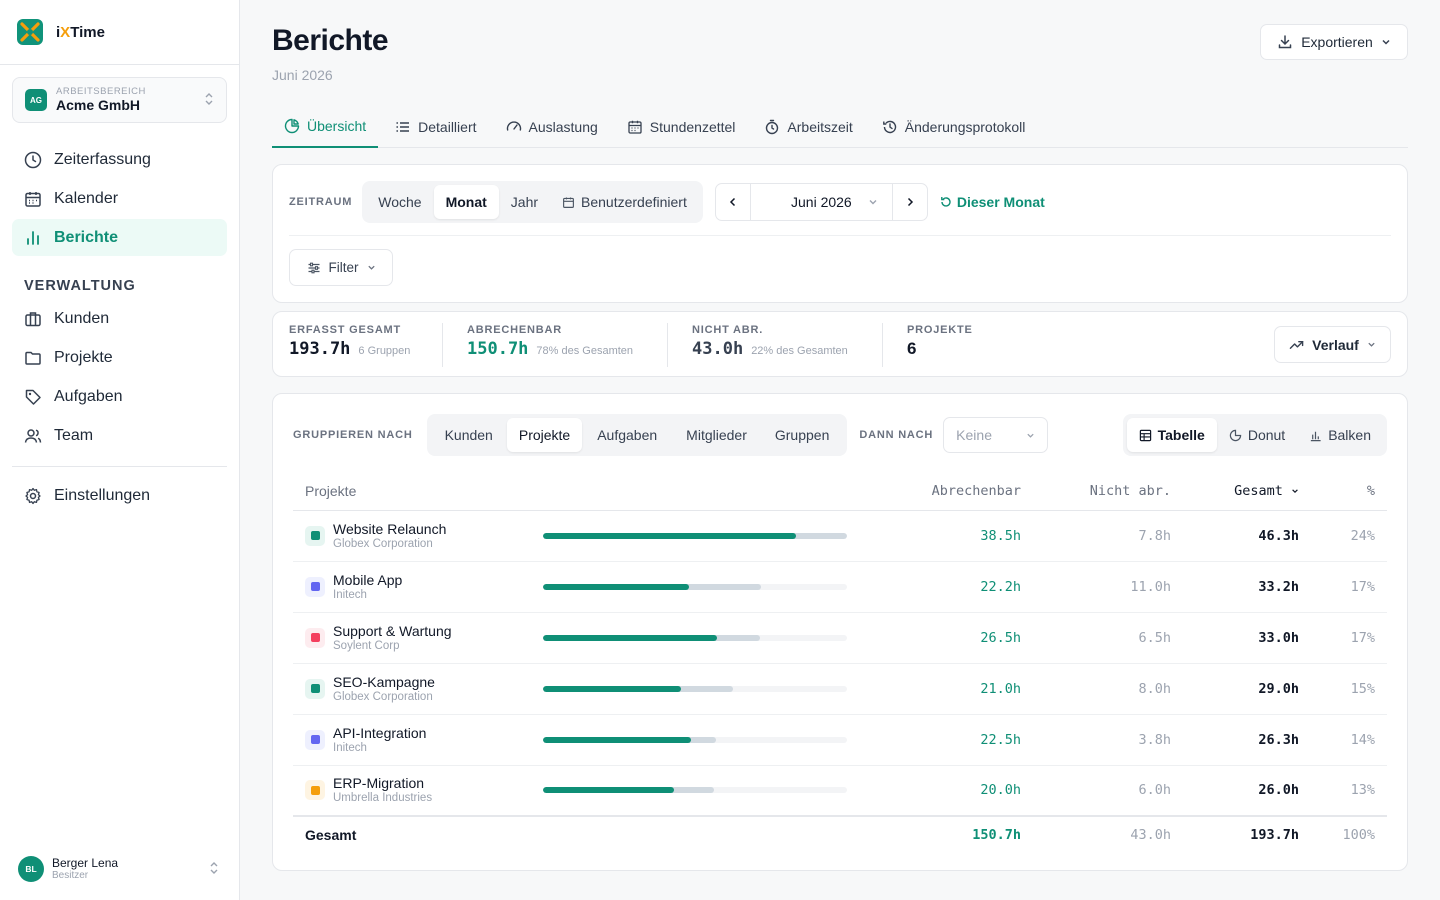 The height and width of the screenshot is (900, 1440). I want to click on briefcase-icon, so click(33, 318).